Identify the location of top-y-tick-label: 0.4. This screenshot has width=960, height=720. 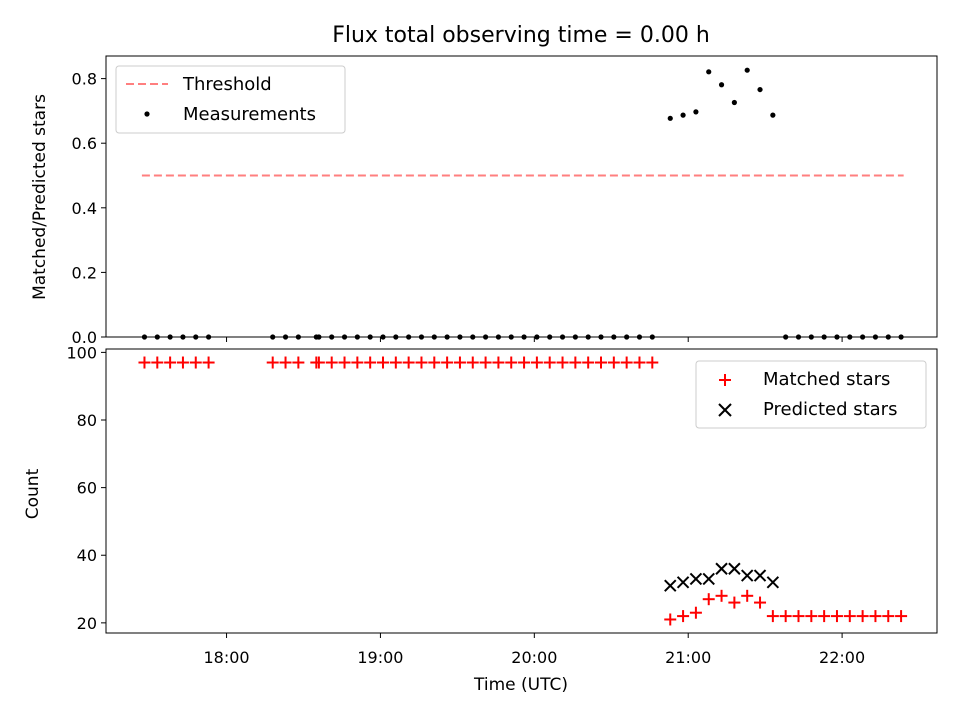
(84, 208).